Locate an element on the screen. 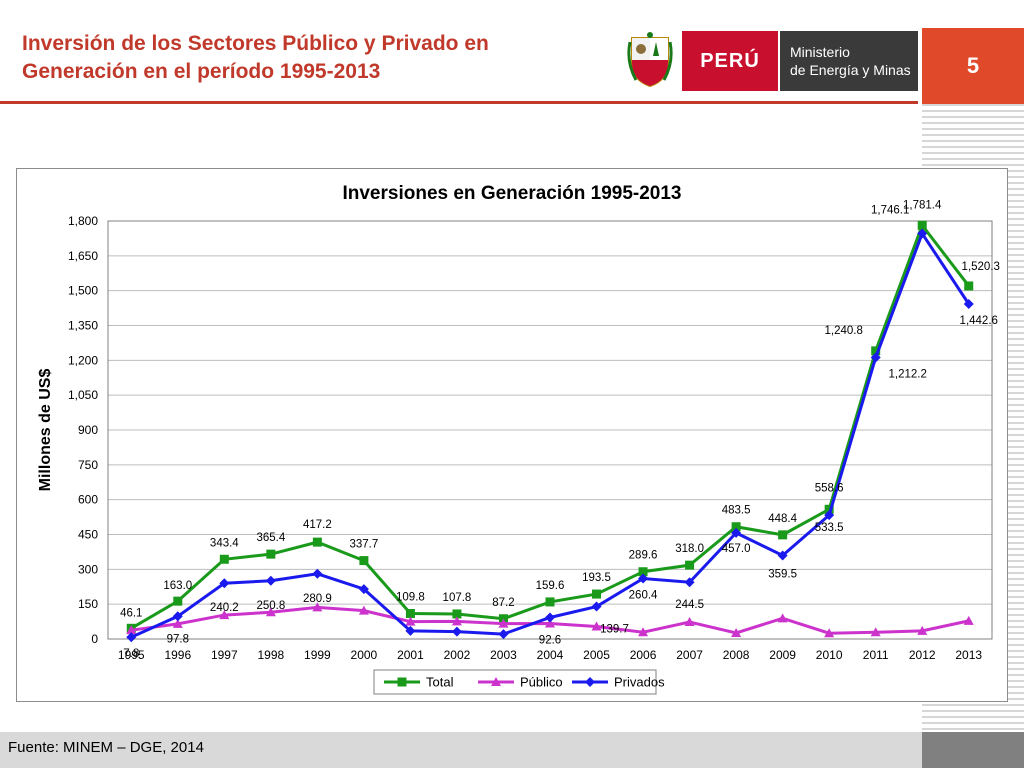 This screenshot has width=1024, height=768. y-tick-label: 1,800 is located at coordinates (83, 221).